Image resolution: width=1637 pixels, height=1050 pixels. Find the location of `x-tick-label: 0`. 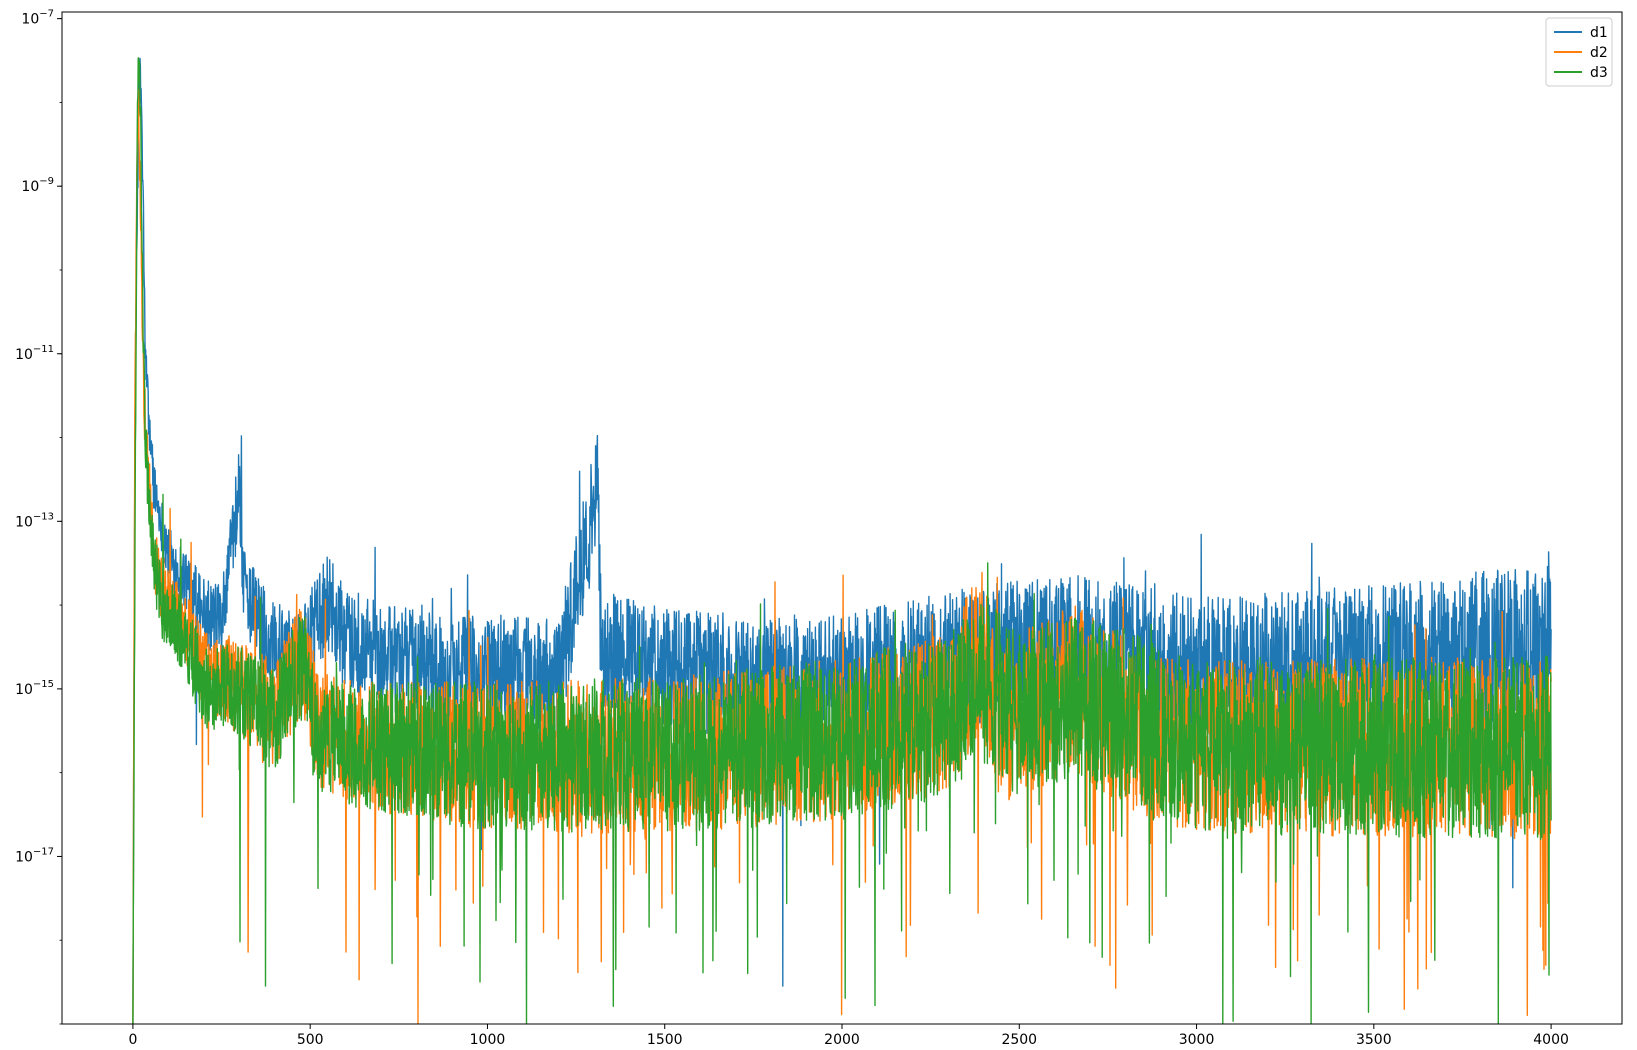

x-tick-label: 0 is located at coordinates (132, 1040).